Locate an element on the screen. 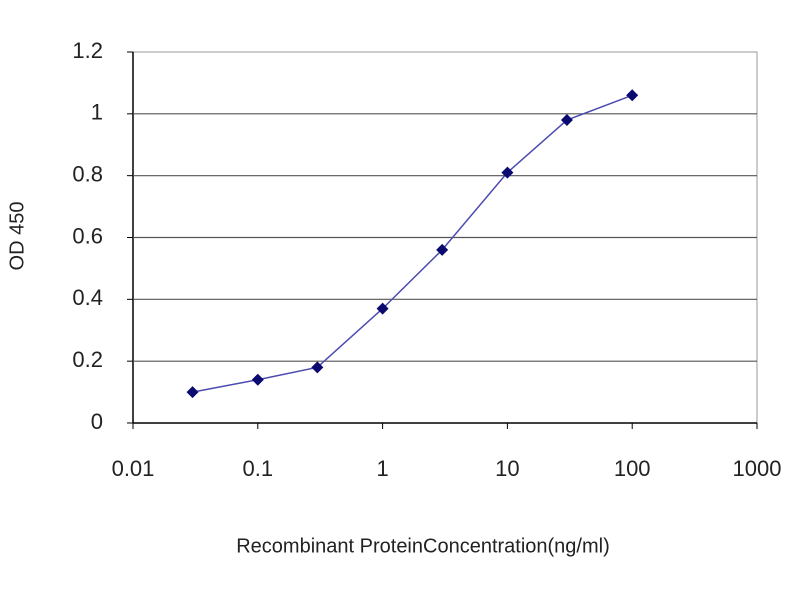 Image resolution: width=800 pixels, height=600 pixels. y-tick-label: 0 is located at coordinates (97, 421).